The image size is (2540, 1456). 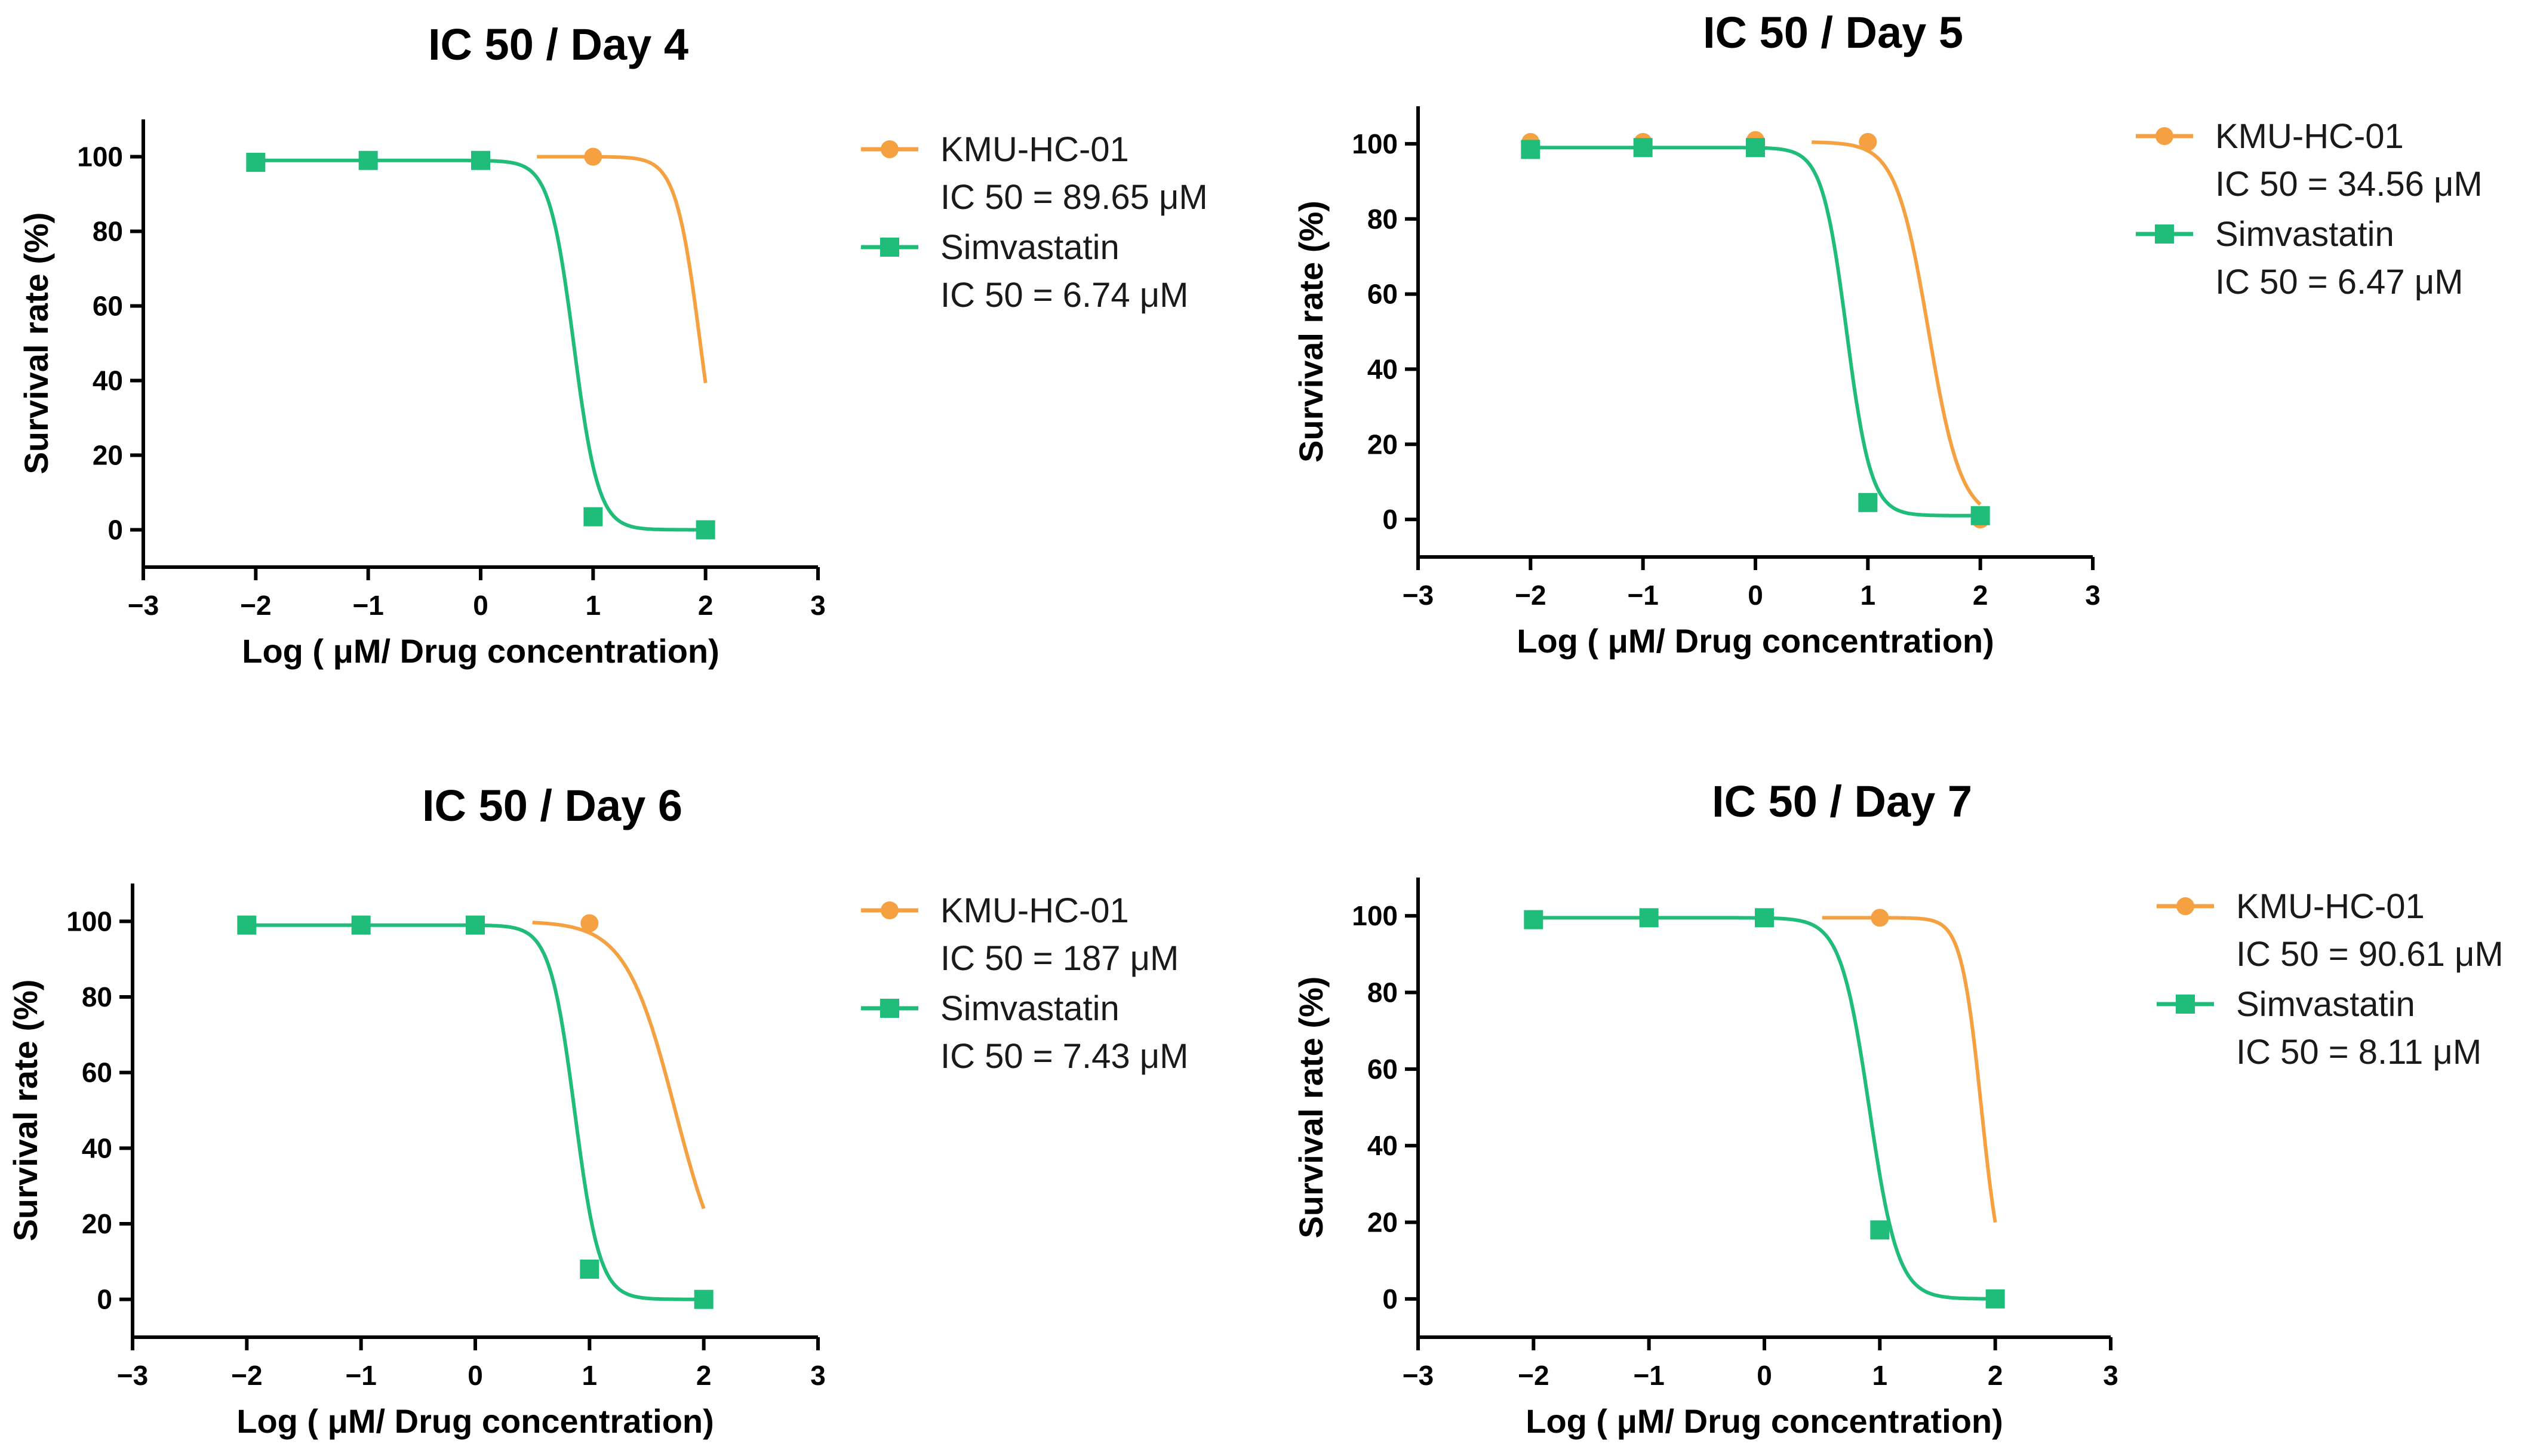 What do you see at coordinates (552, 806) in the screenshot?
I see `chart-title: IC 50 / Day 6` at bounding box center [552, 806].